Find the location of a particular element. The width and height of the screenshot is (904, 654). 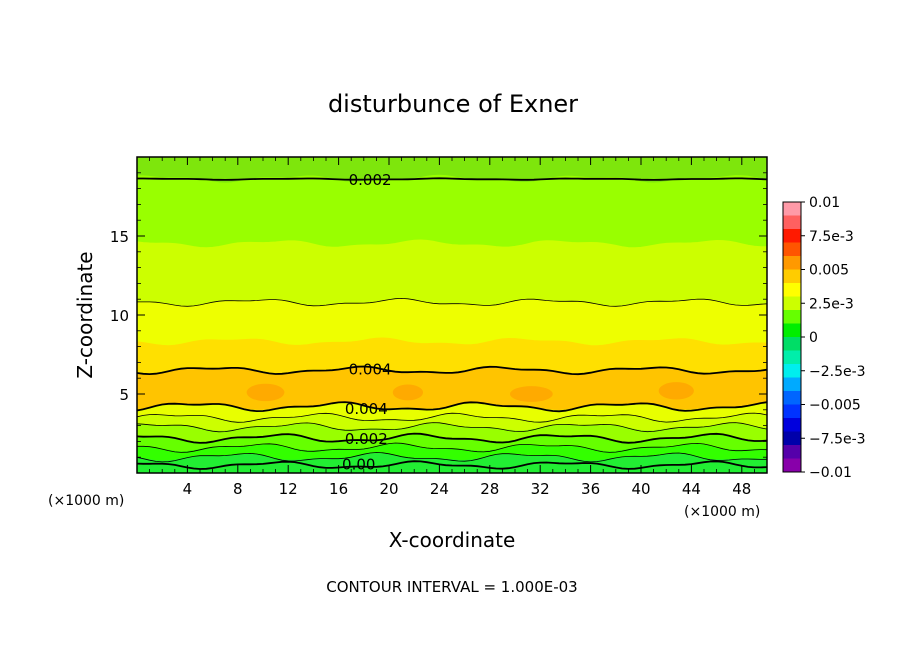

x-tick-label: 24 is located at coordinates (439, 489).